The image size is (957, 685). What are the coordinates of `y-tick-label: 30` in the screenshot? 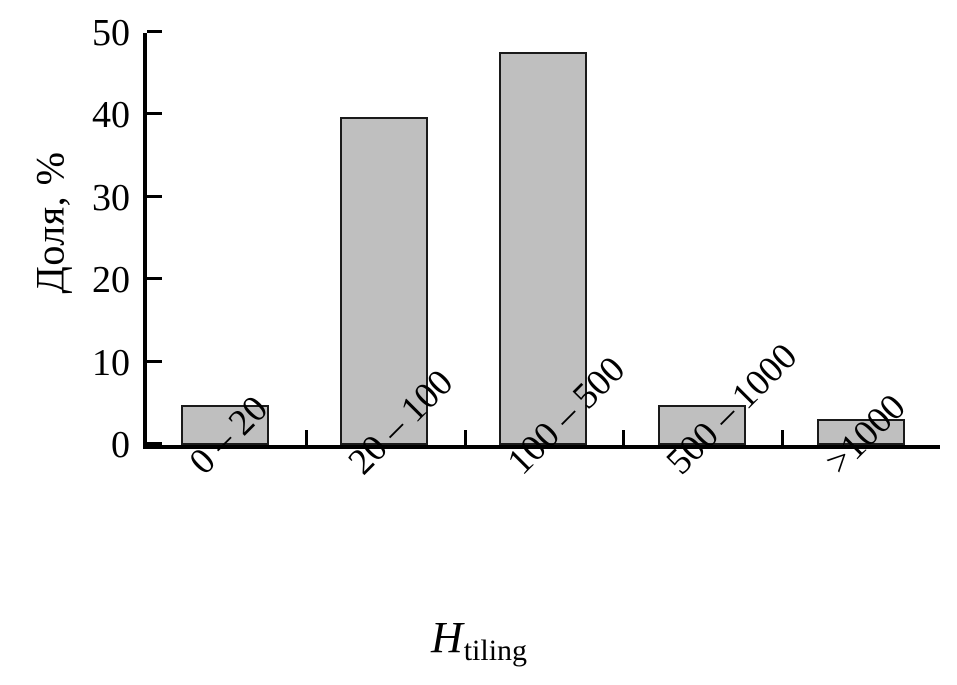 It's located at (111, 197).